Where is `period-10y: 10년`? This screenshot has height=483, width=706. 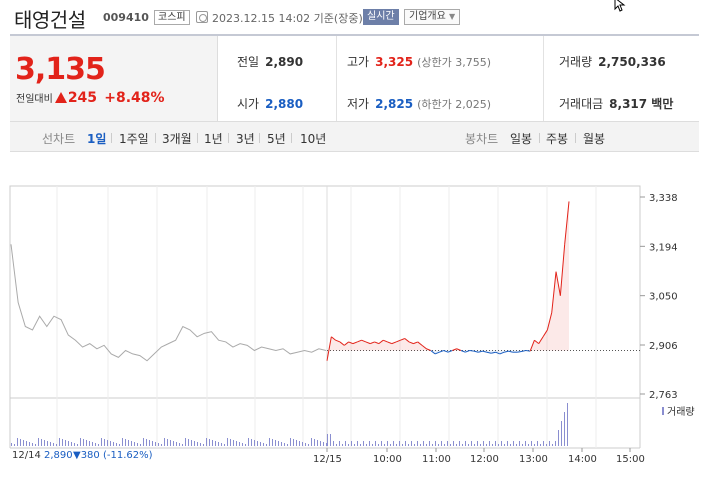
period-10y: 10년 is located at coordinates (313, 139).